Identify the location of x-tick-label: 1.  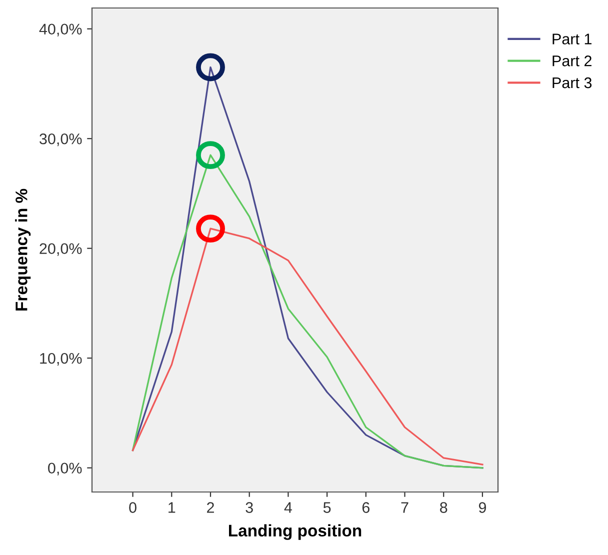
(172, 507).